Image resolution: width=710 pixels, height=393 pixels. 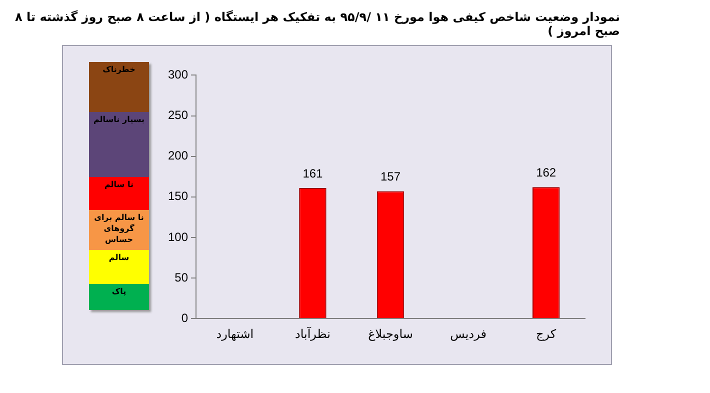 What do you see at coordinates (546, 333) in the screenshot?
I see `x-tick-label: کرج` at bounding box center [546, 333].